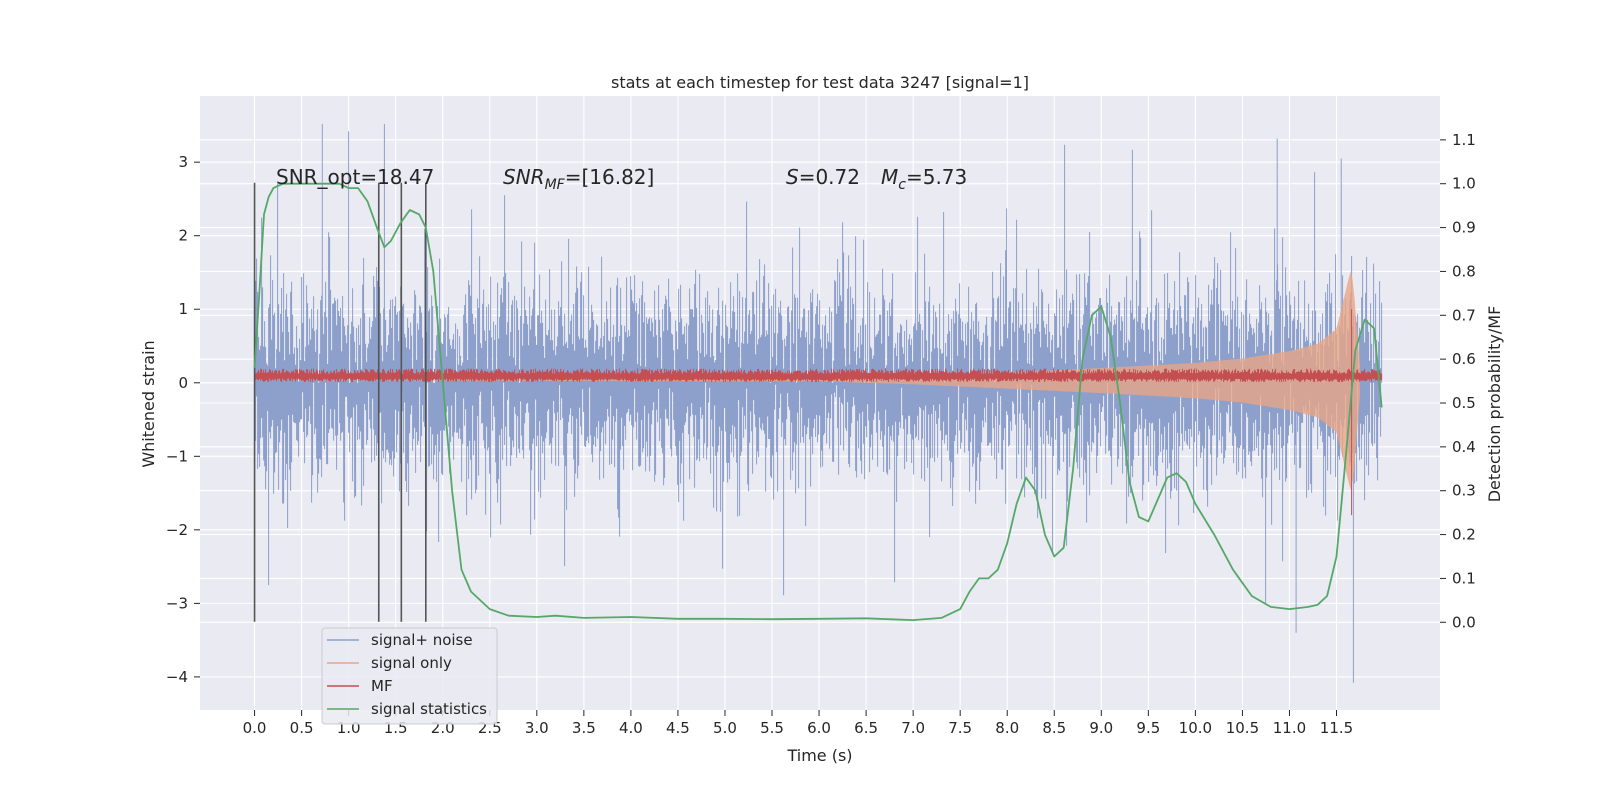 The height and width of the screenshot is (800, 1600). Describe the element at coordinates (1464, 622) in the screenshot. I see `y-right-tick-label: 0.0` at that location.